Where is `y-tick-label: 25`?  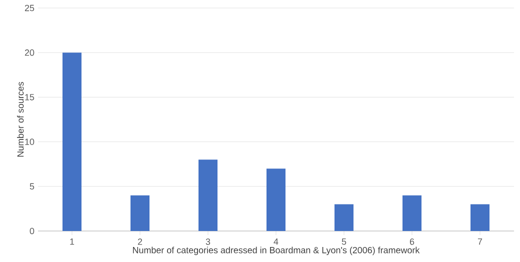
y-tick-label: 25 is located at coordinates (29, 8).